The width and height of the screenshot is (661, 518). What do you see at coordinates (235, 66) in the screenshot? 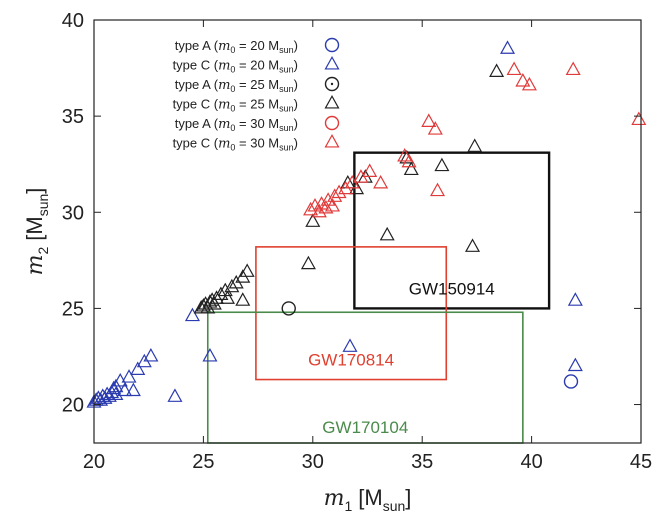
I see `legend-label-1: type C (m0 = 20 Msun)` at bounding box center [235, 66].